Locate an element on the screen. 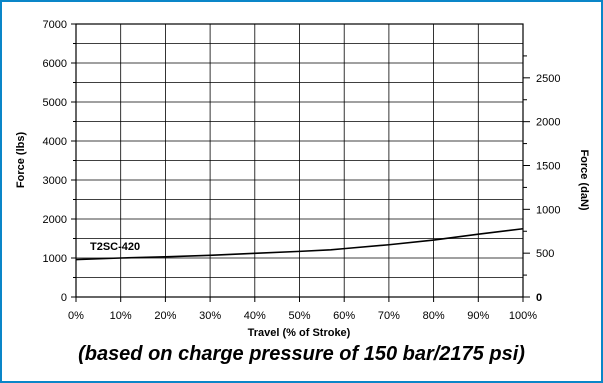 Image resolution: width=603 pixels, height=383 pixels. y-tick-label: 5000 is located at coordinates (55, 103).